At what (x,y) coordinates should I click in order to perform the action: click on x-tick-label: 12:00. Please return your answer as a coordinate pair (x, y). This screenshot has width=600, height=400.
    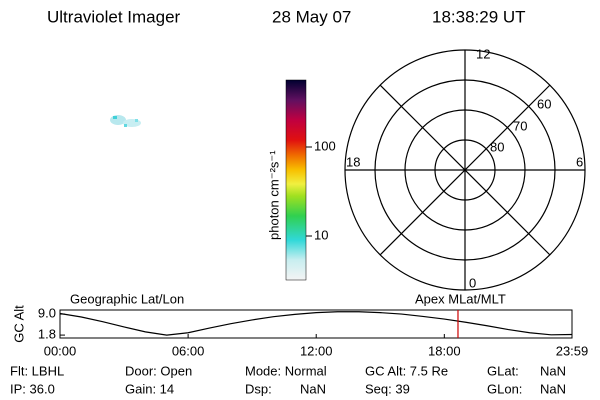
    Looking at the image, I should click on (316, 350).